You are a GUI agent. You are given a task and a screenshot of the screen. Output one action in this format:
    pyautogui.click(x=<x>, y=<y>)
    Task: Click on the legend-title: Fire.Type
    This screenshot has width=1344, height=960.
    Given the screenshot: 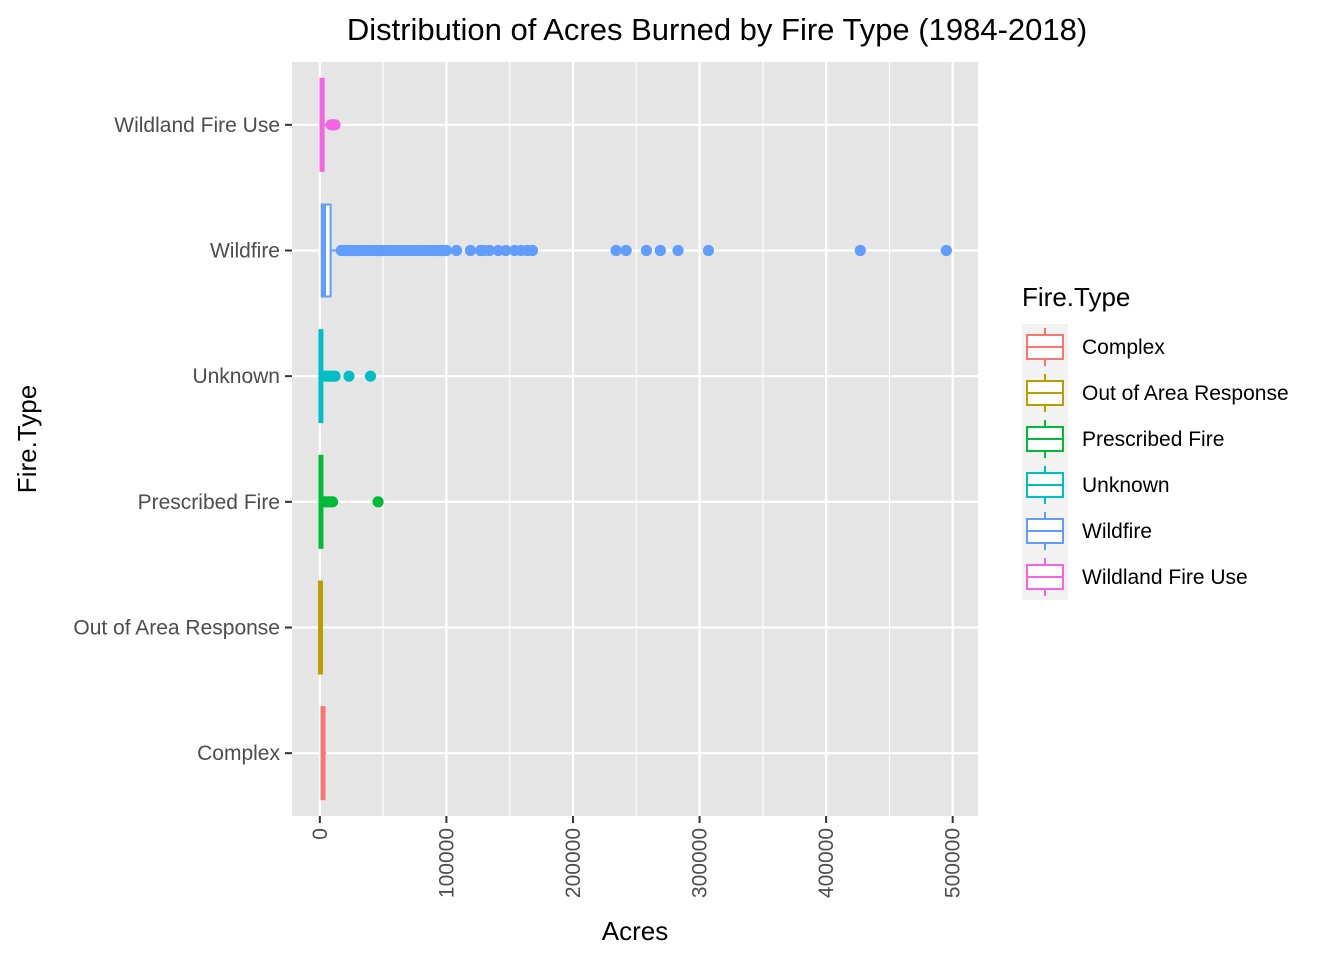 What is the action you would take?
    pyautogui.click(x=1076, y=297)
    